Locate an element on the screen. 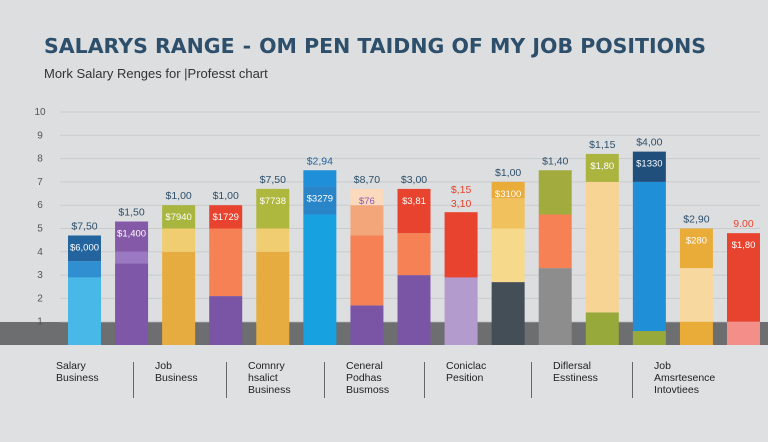 This screenshot has width=768, height=442. y-tick-label: 4 is located at coordinates (40, 252).